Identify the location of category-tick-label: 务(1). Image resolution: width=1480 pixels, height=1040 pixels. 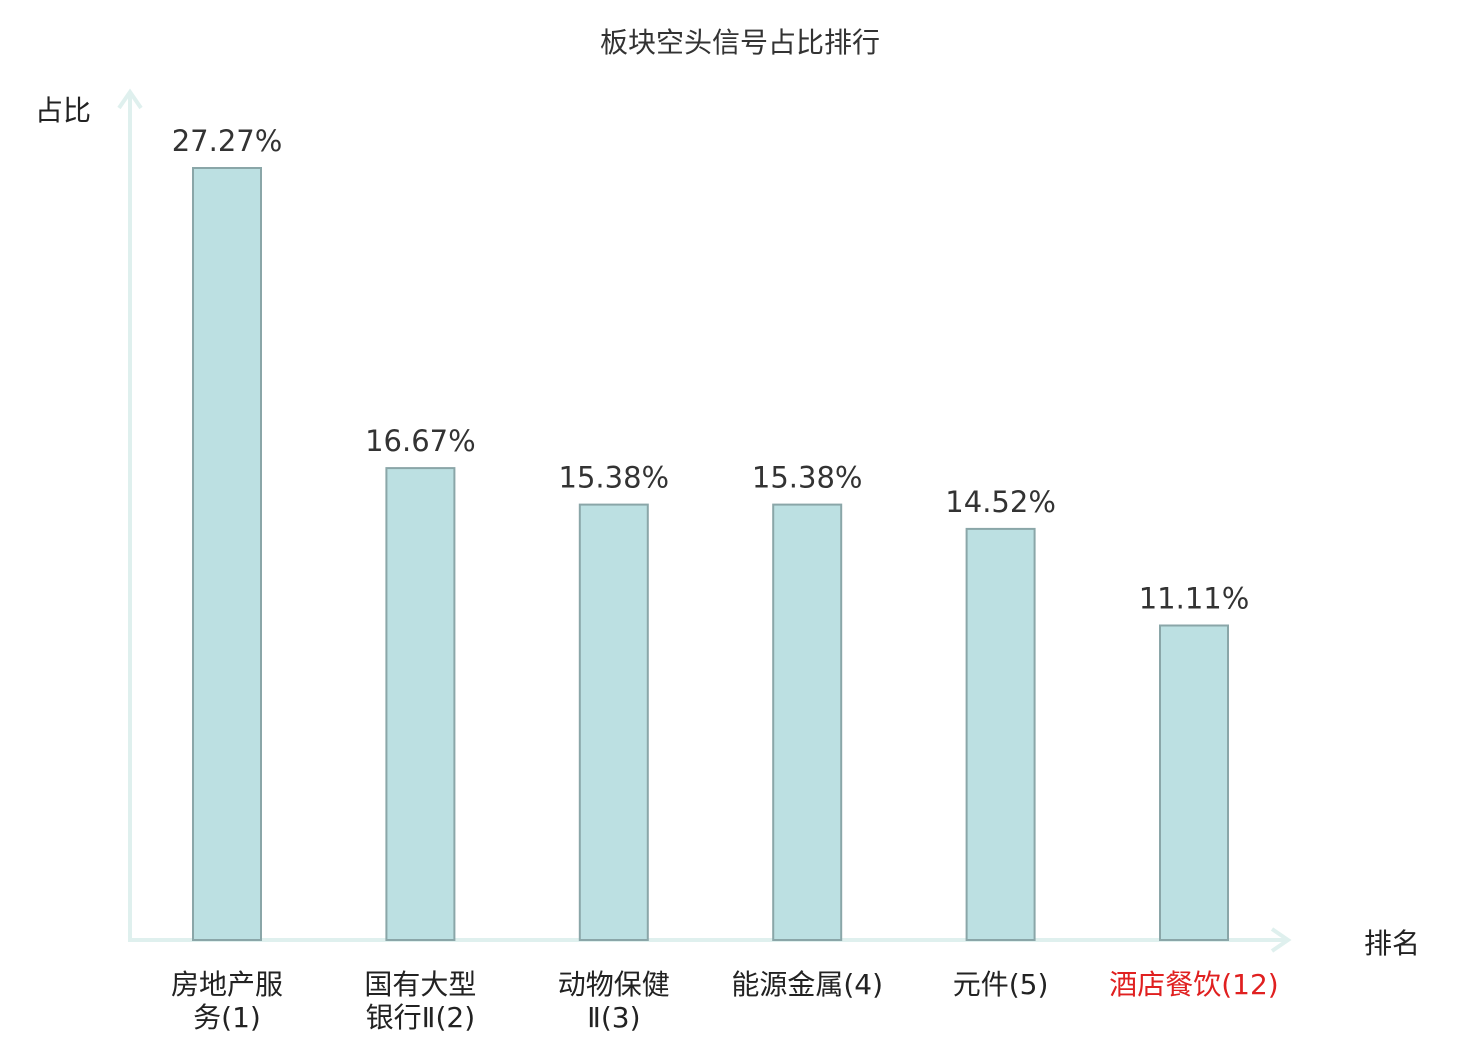
(227, 1017).